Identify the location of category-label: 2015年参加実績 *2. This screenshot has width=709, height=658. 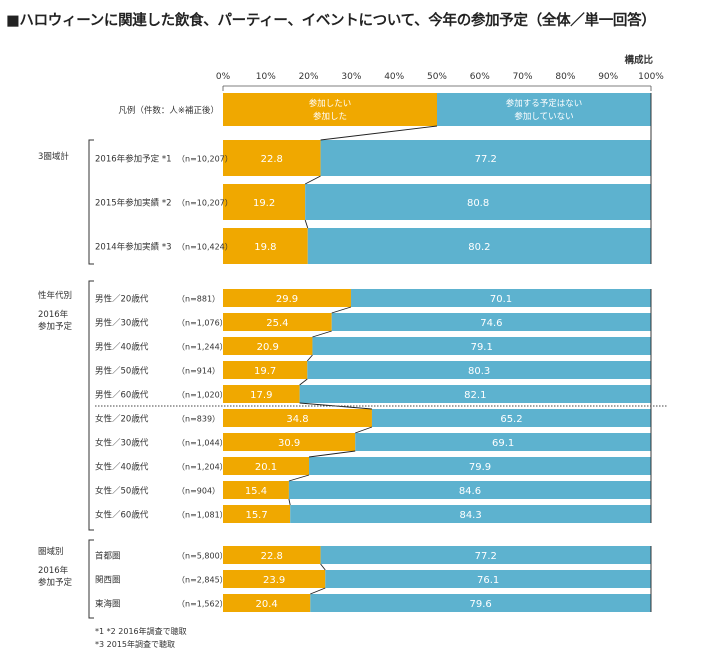
(133, 203).